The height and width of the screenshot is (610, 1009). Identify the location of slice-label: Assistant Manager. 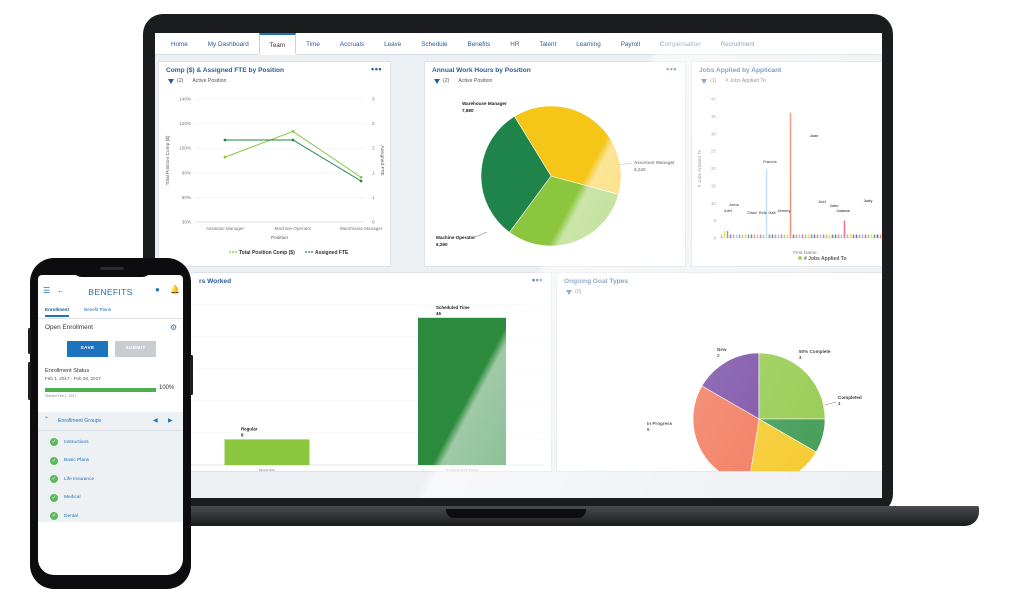
(654, 162).